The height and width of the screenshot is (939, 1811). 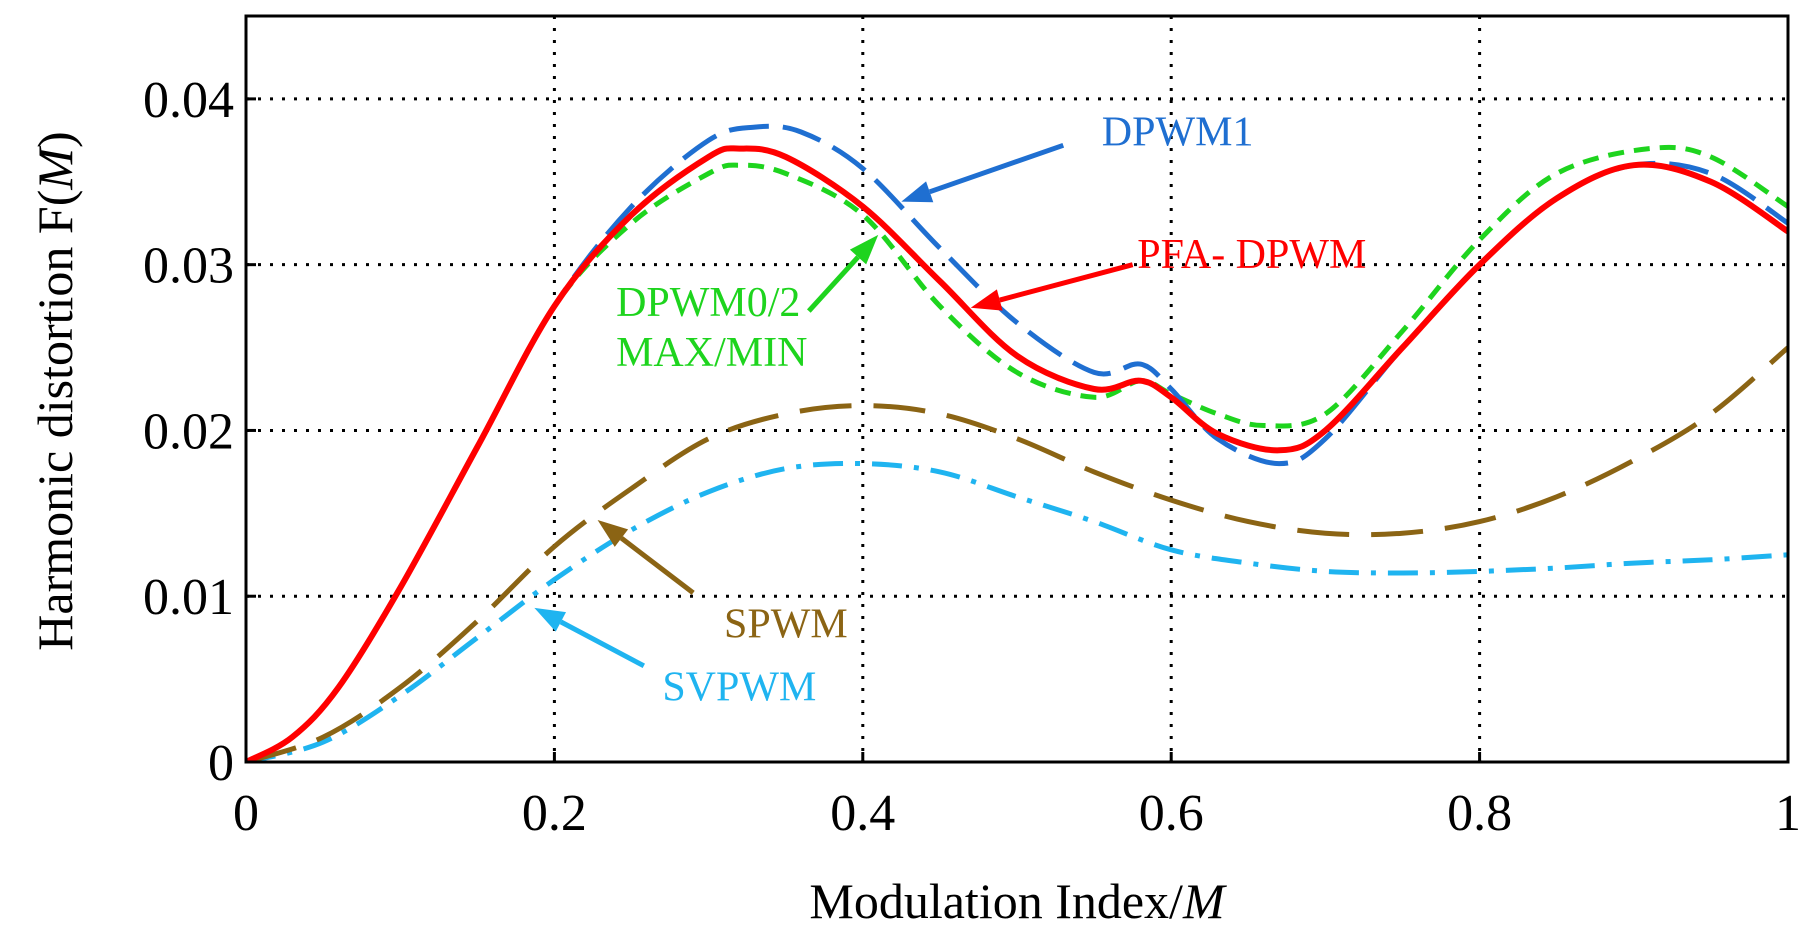 What do you see at coordinates (1479, 813) in the screenshot?
I see `x-tick-label: 0.8` at bounding box center [1479, 813].